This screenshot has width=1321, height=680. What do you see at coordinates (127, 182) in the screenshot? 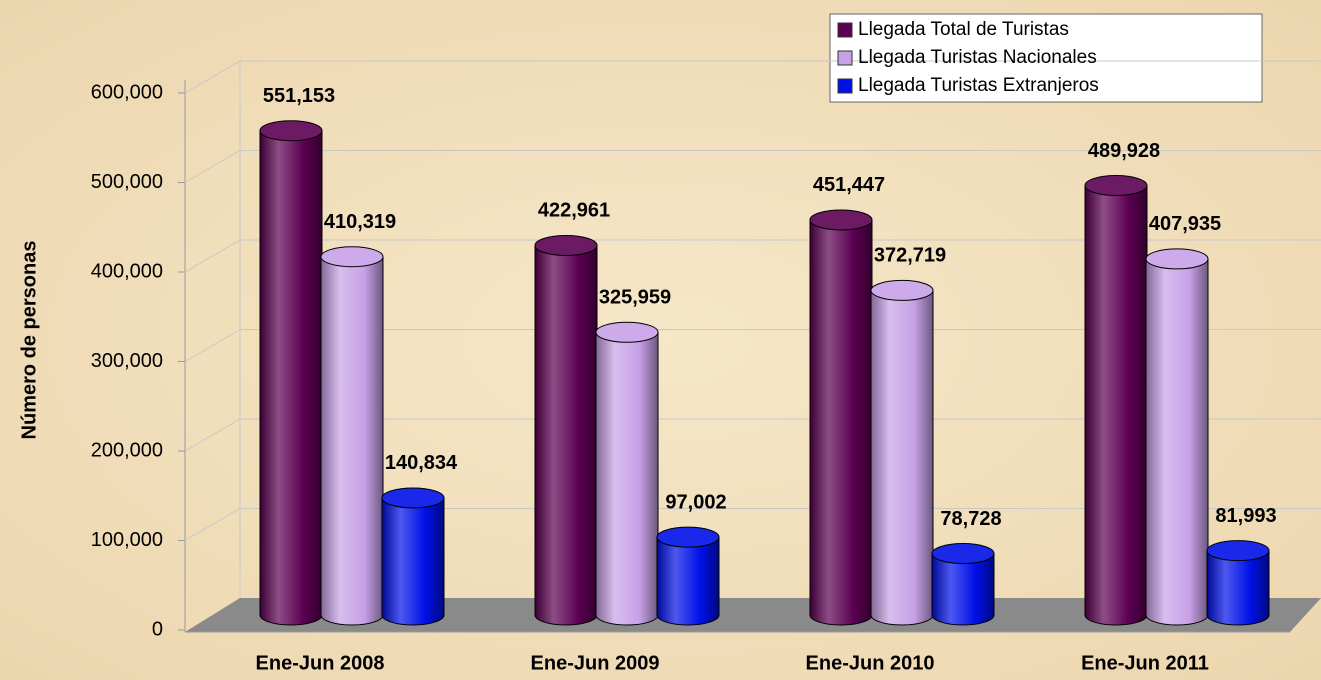
I see `y-tick-label: 500,000` at bounding box center [127, 182].